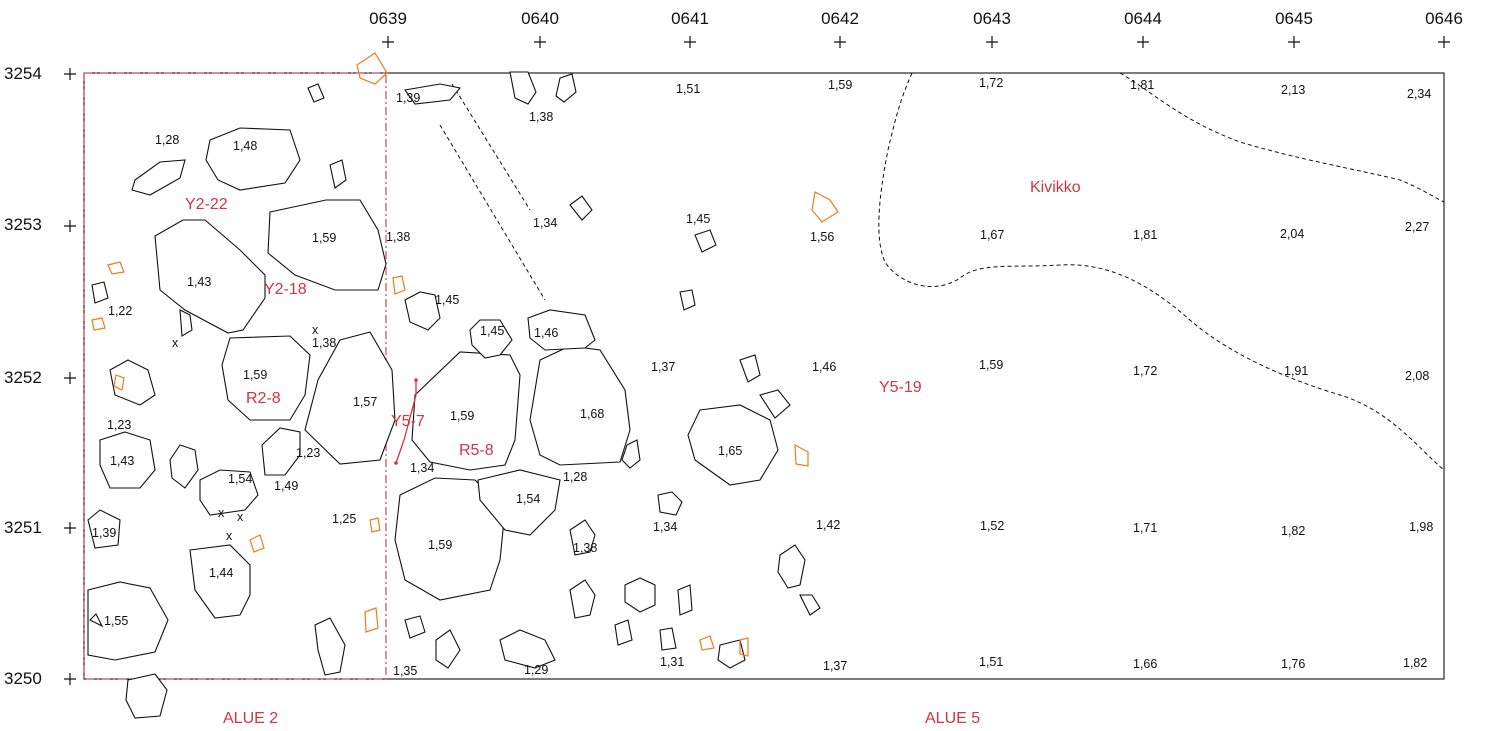 The width and height of the screenshot is (1485, 731). Describe the element at coordinates (1143, 18) in the screenshot. I see `x-label-0644: 0644` at that location.